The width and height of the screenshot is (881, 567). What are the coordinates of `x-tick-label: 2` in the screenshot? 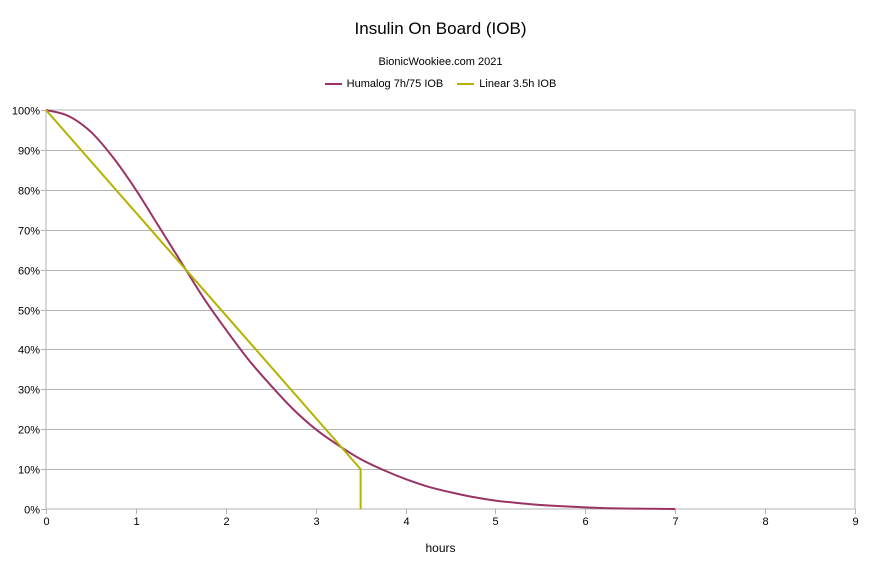 It's located at (226, 522).